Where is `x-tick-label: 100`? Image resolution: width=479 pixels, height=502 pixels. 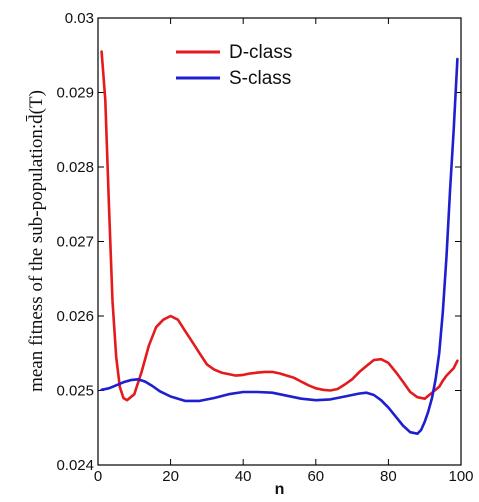 x-tick-label: 100 is located at coordinates (460, 476).